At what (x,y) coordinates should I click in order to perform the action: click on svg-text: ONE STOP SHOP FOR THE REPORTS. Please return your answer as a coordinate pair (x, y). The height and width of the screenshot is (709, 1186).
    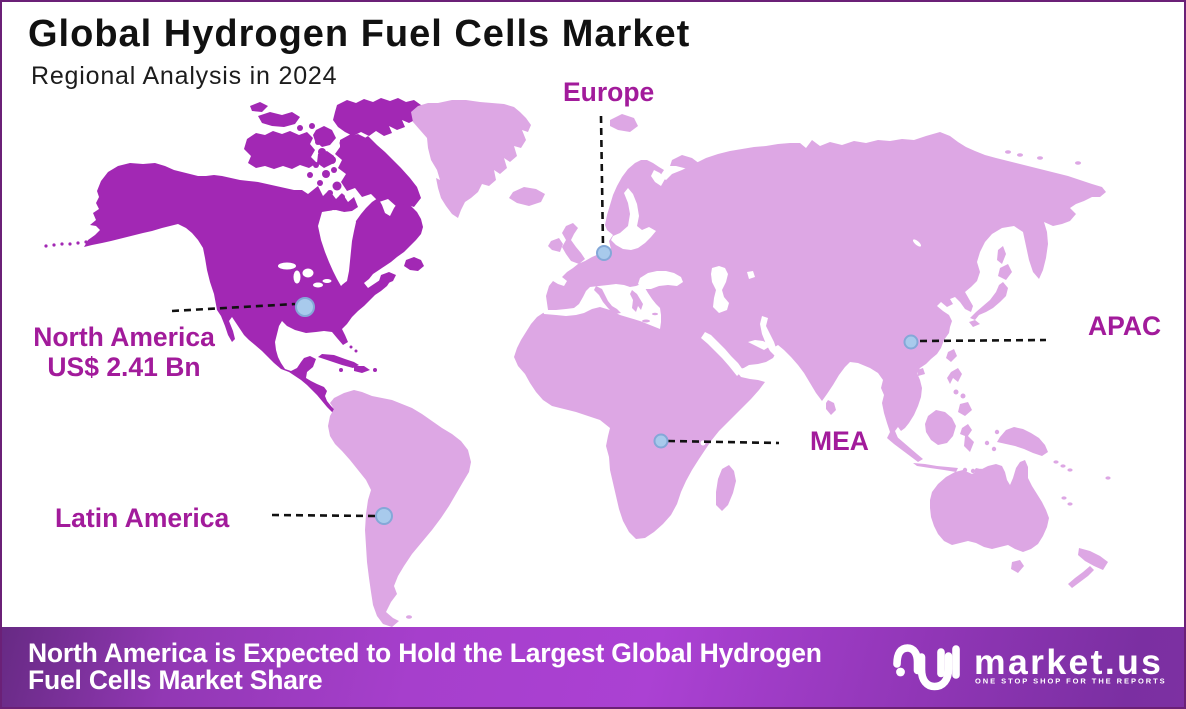
    Looking at the image, I should click on (1071, 681).